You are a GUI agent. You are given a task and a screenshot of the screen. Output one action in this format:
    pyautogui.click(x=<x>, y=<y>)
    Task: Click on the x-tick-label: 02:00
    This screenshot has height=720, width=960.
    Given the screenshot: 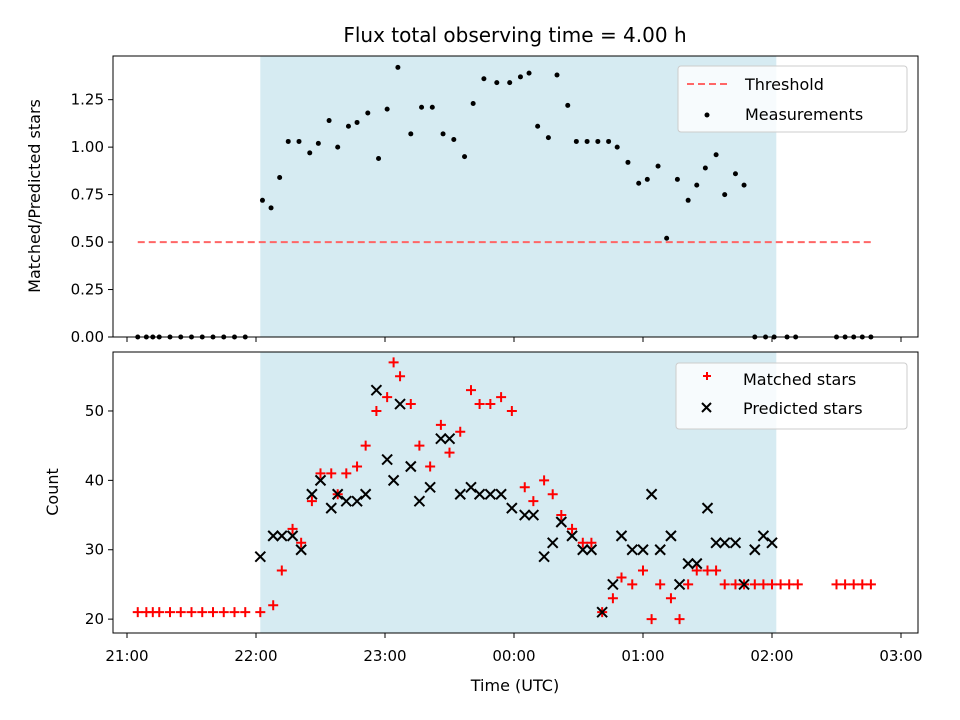 What is the action you would take?
    pyautogui.click(x=771, y=656)
    